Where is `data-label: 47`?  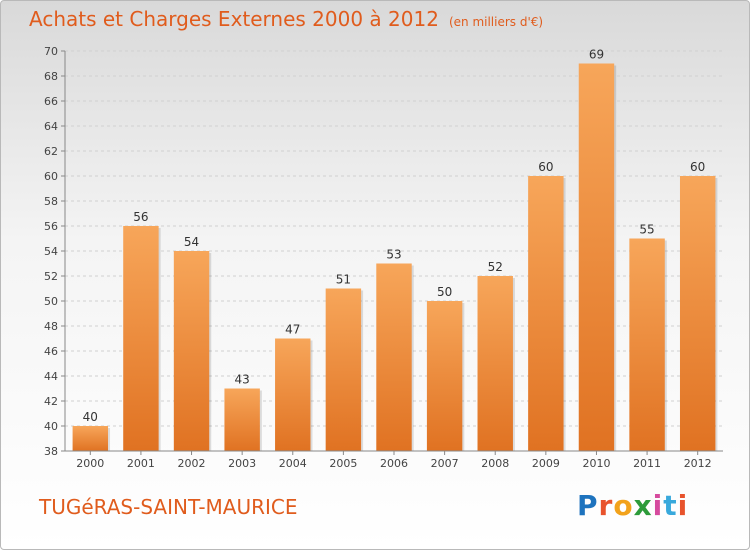 data-label: 47 is located at coordinates (292, 330).